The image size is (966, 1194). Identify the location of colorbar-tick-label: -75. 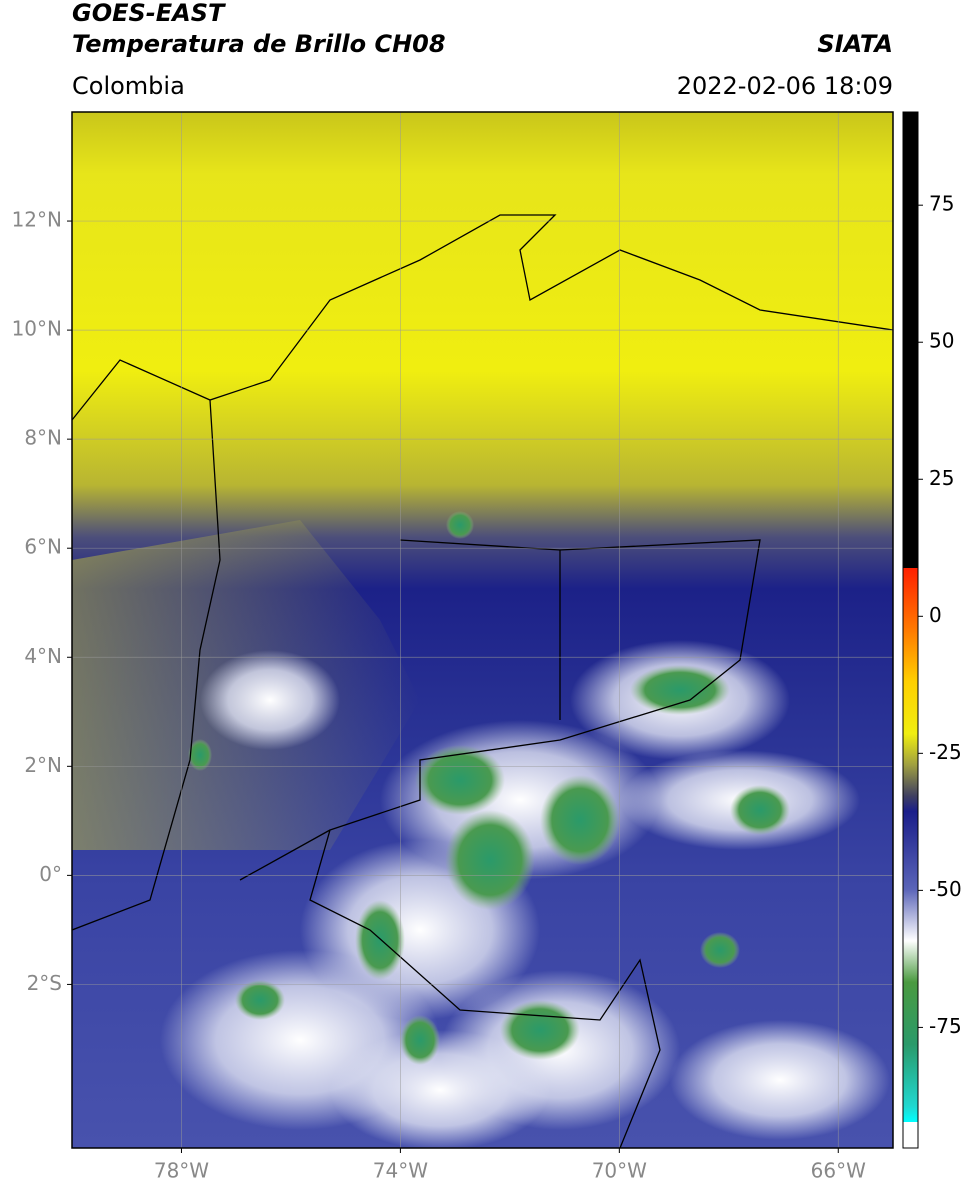
(945, 1026).